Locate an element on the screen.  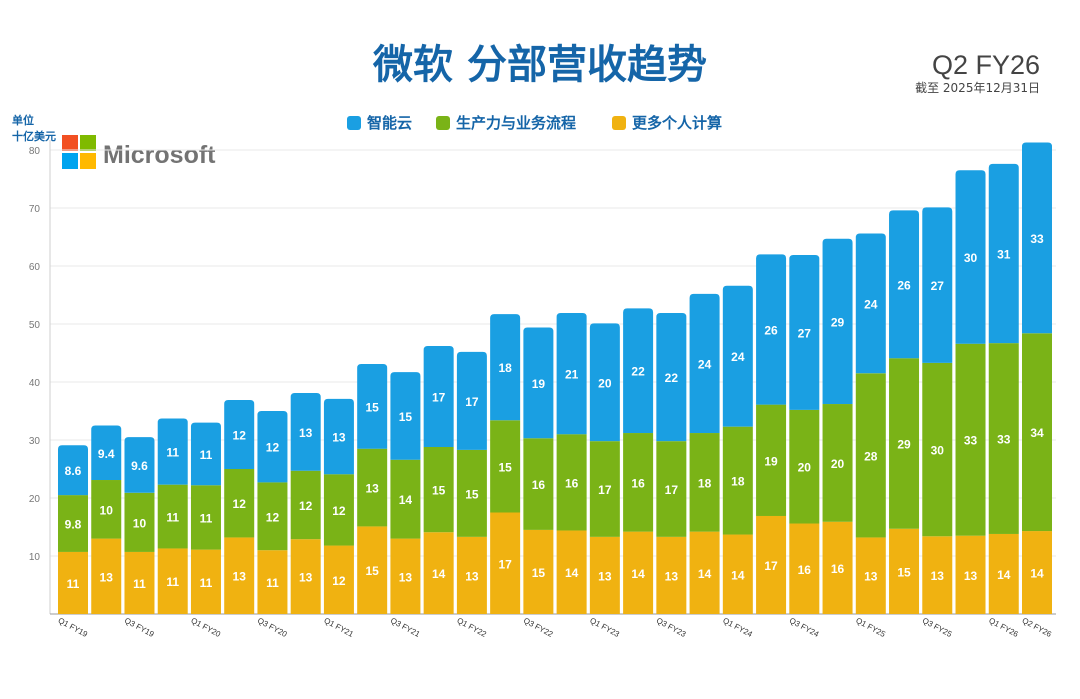
bar-value-label: 10 is located at coordinates (107, 510).